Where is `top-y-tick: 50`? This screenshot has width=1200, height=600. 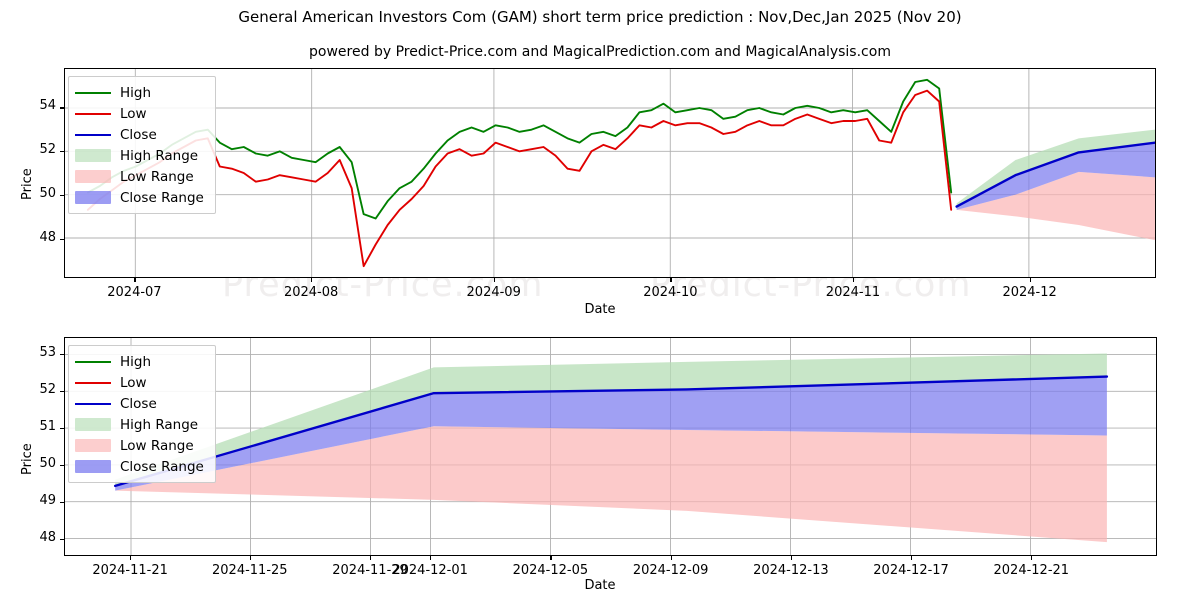
top-y-tick: 50 is located at coordinates (47, 193).